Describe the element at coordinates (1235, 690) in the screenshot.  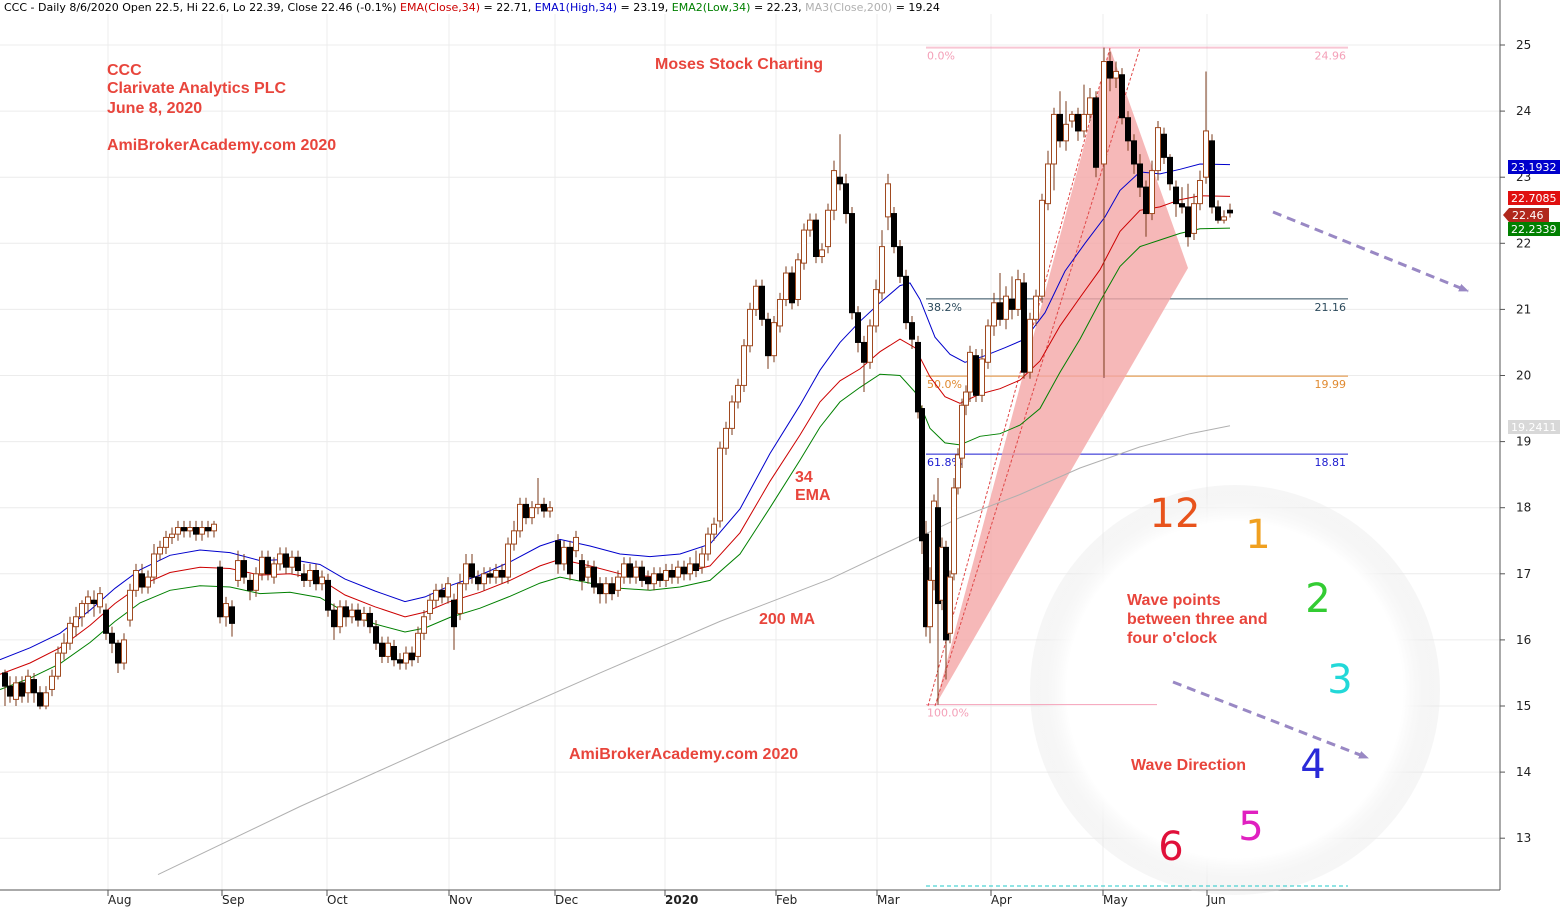
I see `clock-face` at that location.